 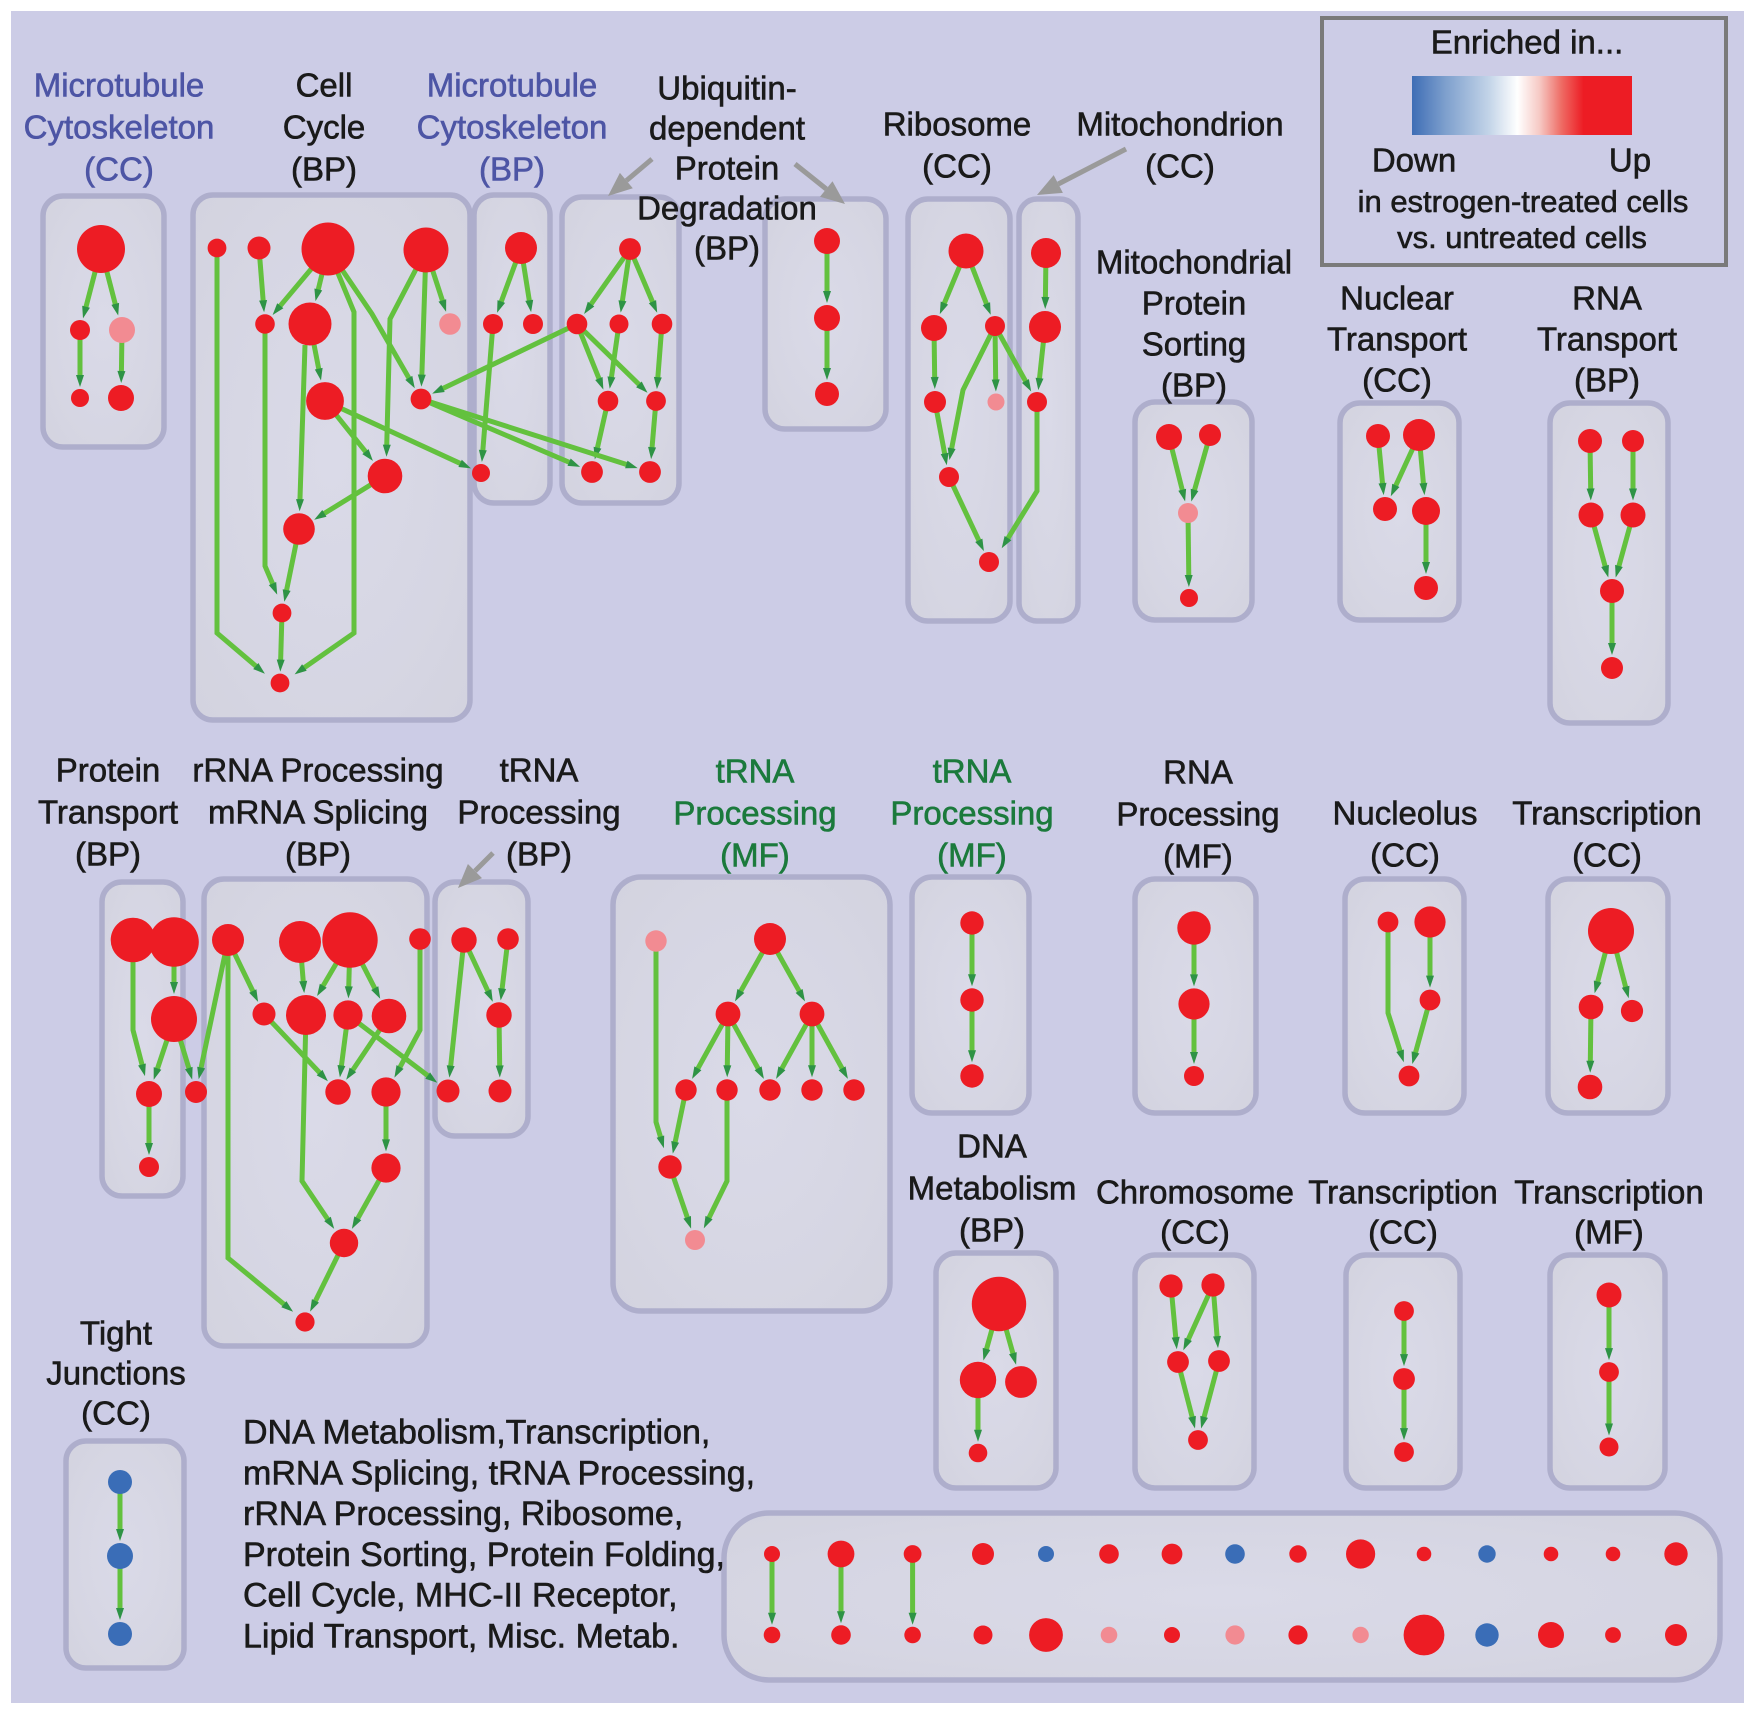 I want to click on svg-text: Nuclear, so click(x=1397, y=298).